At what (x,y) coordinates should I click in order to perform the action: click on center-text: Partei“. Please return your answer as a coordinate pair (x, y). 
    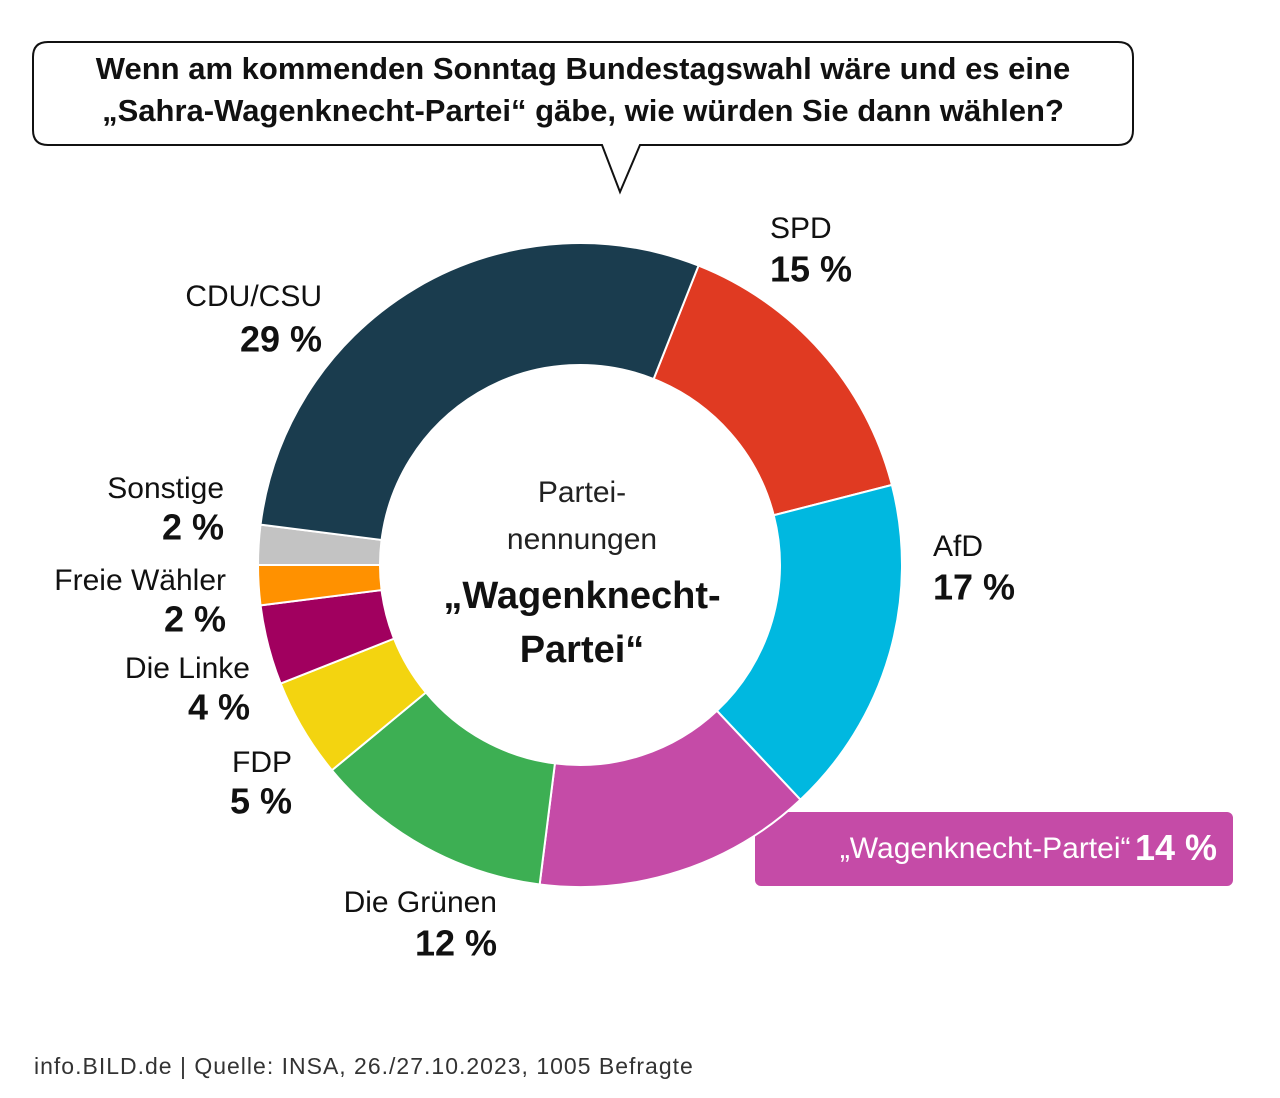
    Looking at the image, I should click on (582, 650).